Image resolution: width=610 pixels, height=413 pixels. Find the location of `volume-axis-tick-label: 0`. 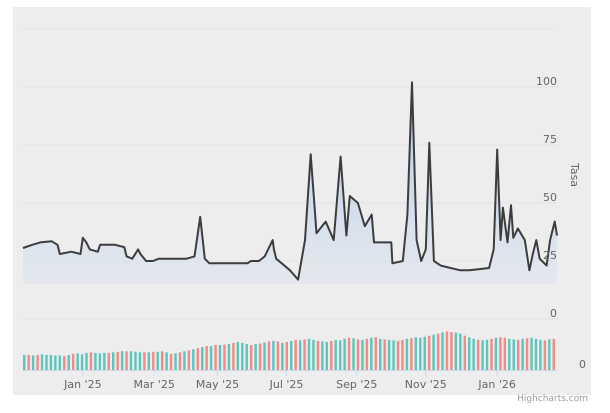

volume-axis-tick-label: 0 is located at coordinates (582, 364).